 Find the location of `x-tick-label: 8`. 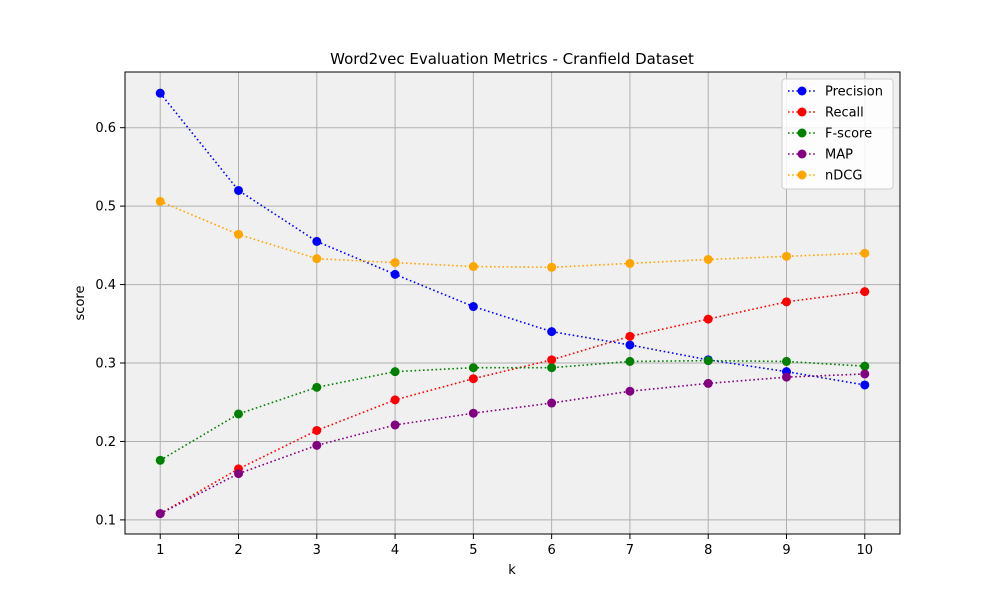

x-tick-label: 8 is located at coordinates (708, 550).